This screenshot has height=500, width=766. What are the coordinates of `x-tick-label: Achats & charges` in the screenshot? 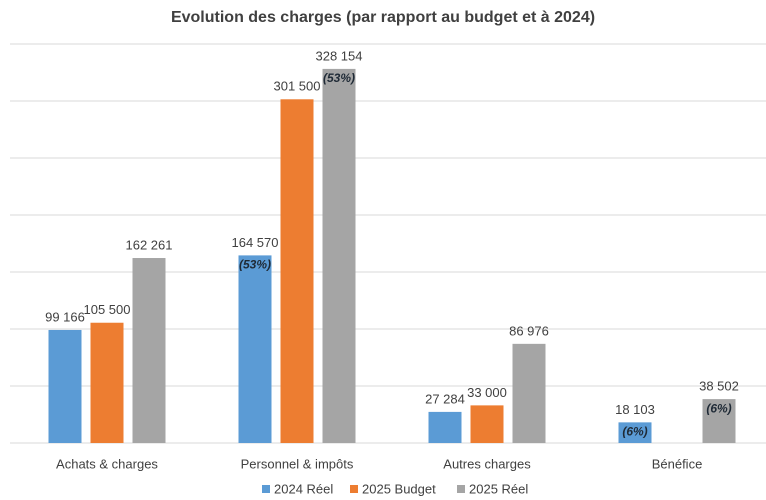 It's located at (107, 463).